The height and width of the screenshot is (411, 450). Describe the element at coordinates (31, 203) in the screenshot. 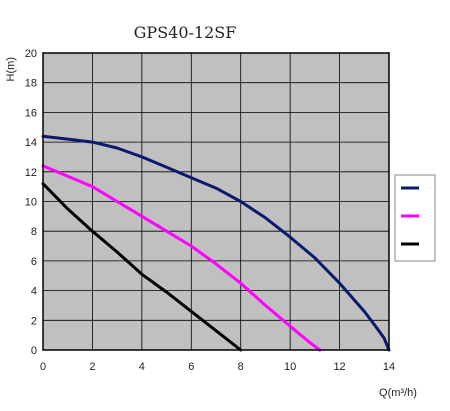

I see `y-tick-label: 10` at that location.